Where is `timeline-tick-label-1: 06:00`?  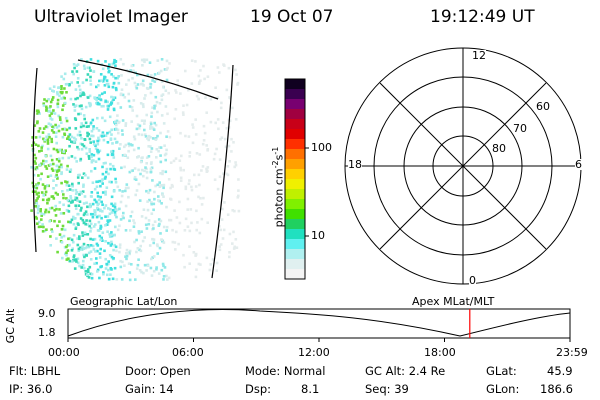 timeline-tick-label-1: 06:00 is located at coordinates (188, 352).